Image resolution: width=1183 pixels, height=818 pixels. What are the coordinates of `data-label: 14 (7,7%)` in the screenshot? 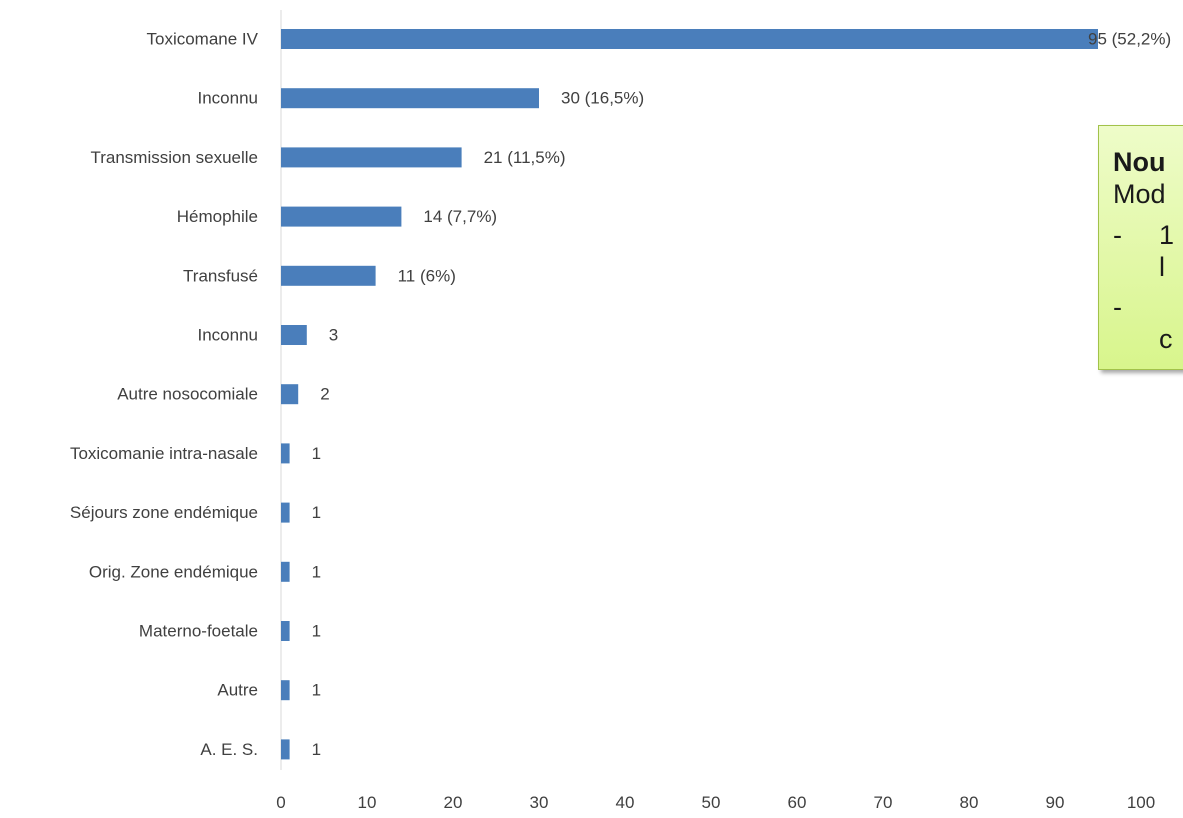 It's located at (460, 216).